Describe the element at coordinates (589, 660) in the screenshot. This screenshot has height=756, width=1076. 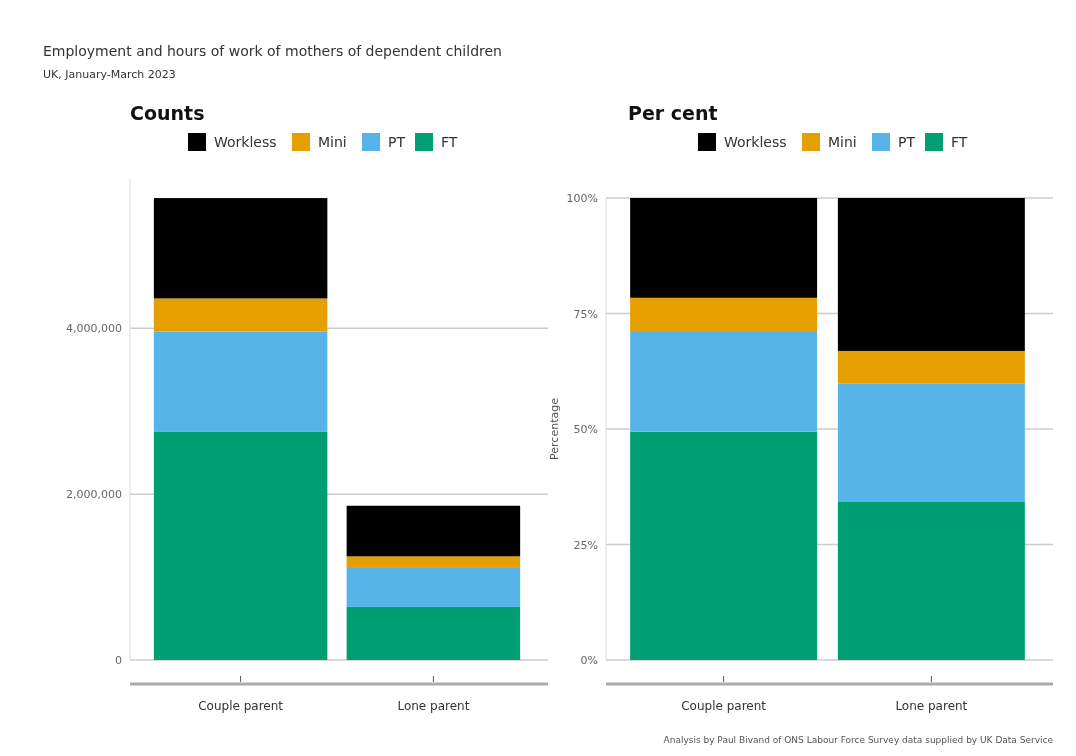
I see `y-tick-label: 0%` at that location.